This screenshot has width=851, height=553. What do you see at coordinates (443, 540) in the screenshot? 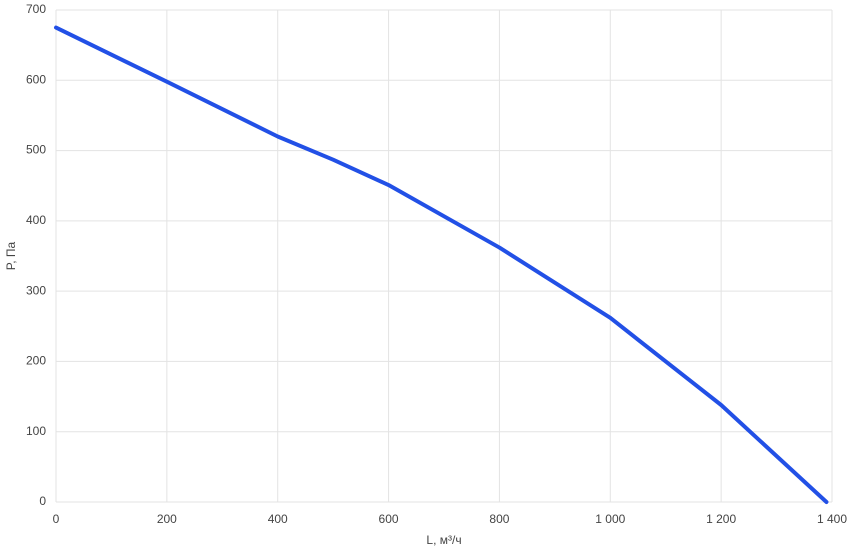
I see `x-axis-label: L, м³/ч` at bounding box center [443, 540].